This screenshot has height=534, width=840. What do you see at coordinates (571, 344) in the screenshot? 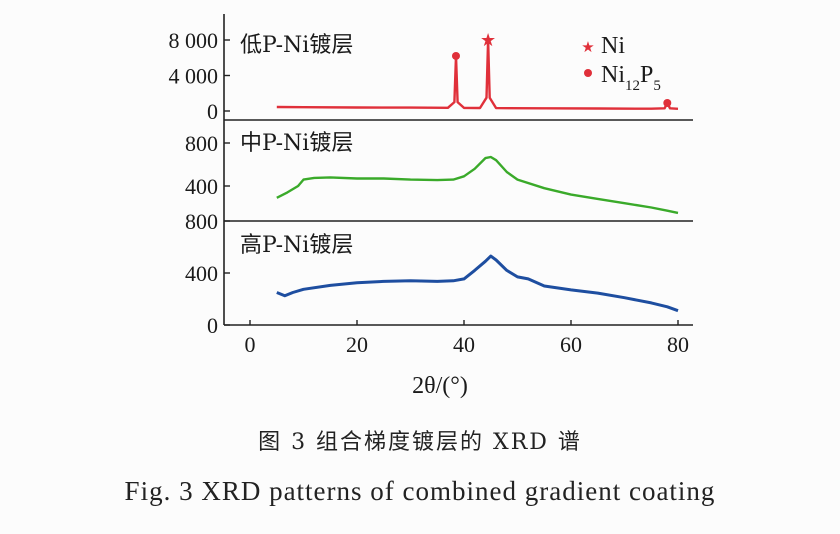
I see `x-tick-label: 60` at bounding box center [571, 344].